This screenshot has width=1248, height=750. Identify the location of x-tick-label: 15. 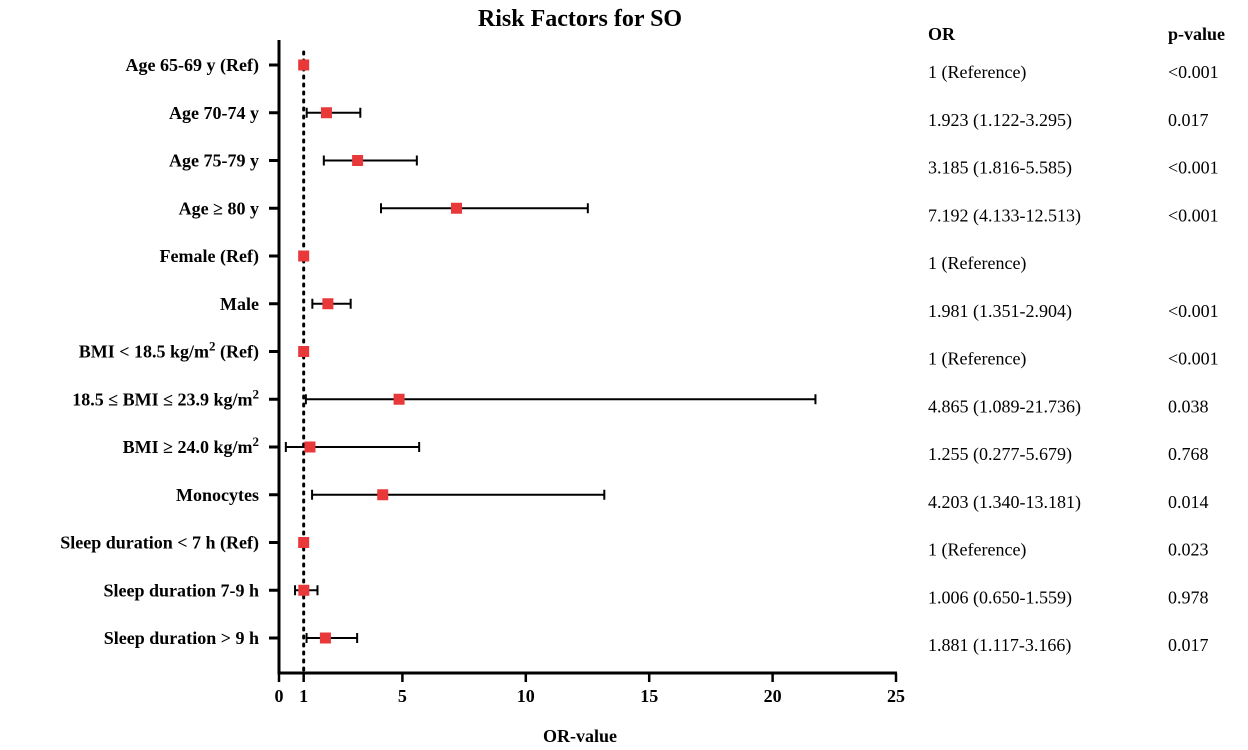
(649, 696).